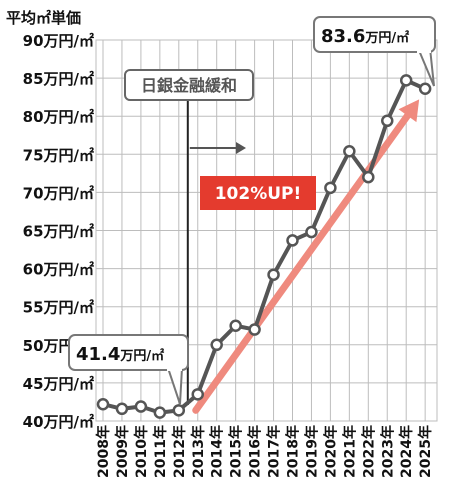 The image size is (450, 504). I want to click on x-tick-label: 2024年, so click(406, 451).